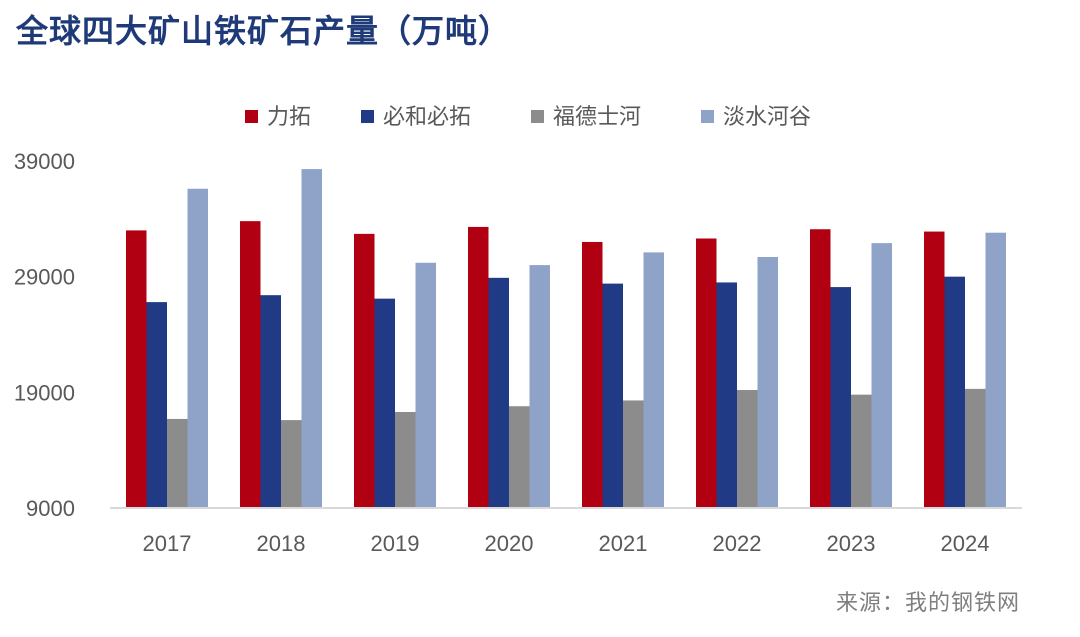  Describe the element at coordinates (965, 543) in the screenshot. I see `x-tick-label: 2024` at that location.